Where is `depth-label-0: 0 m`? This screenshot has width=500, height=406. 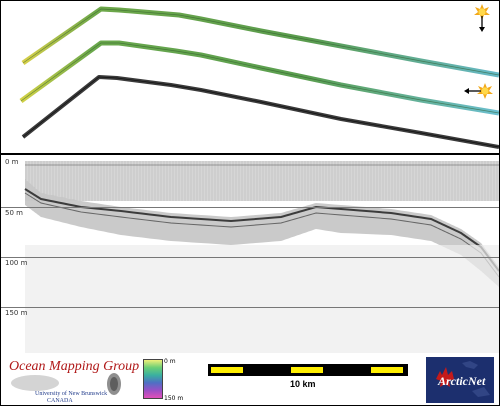
depth-label-0: 0 m is located at coordinates (12, 162).